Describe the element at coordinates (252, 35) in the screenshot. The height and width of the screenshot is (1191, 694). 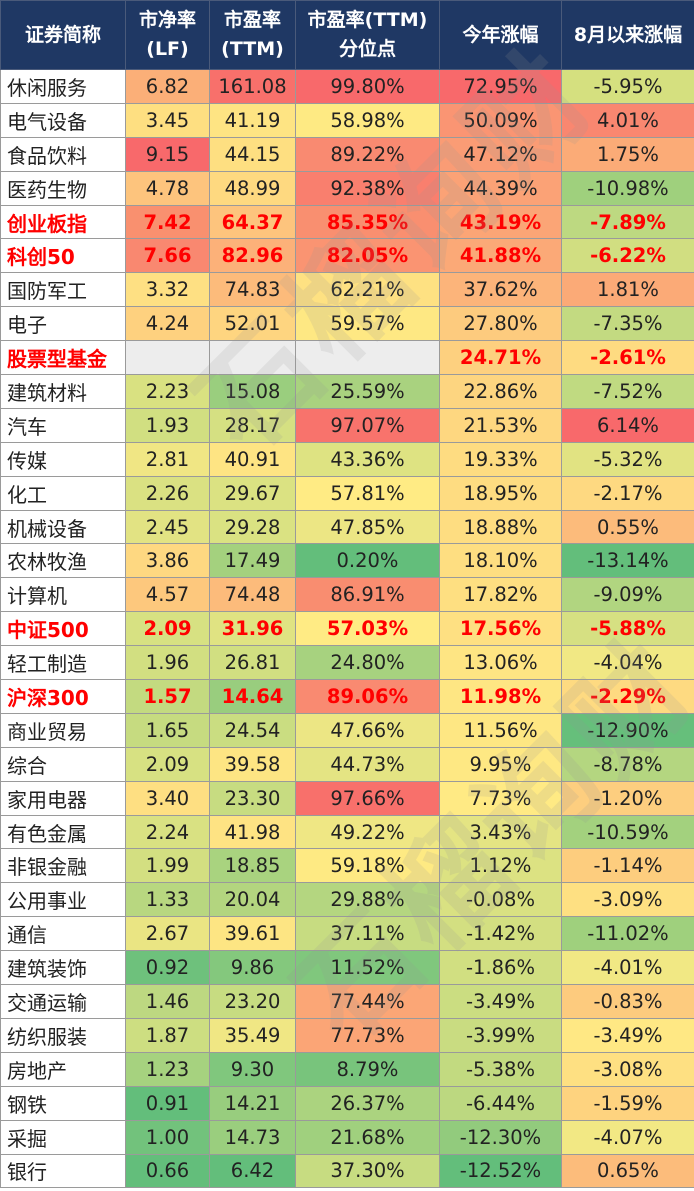
I see `header-pe: 市盈率 (TTM)` at that location.